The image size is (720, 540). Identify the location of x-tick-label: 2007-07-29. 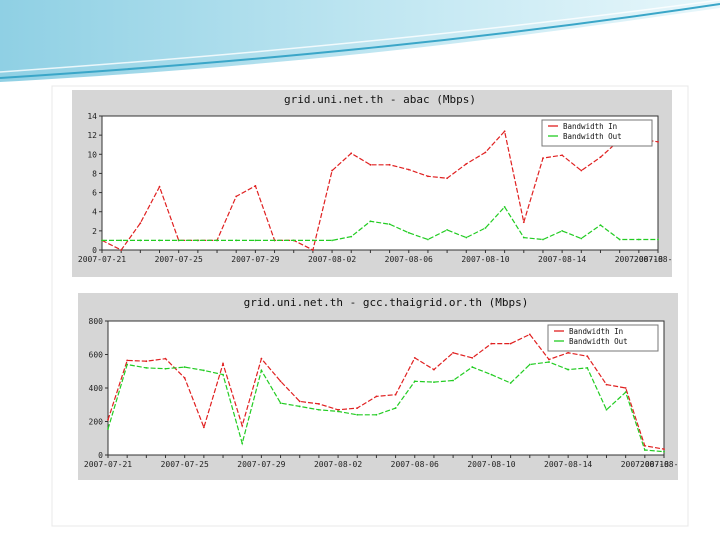
(255, 259).